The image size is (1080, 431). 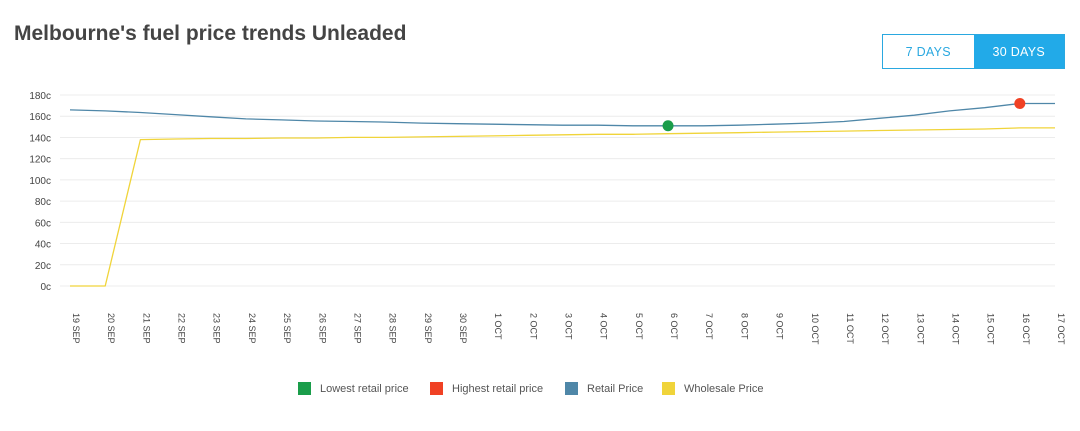 I want to click on legend-label-lowest: Lowest retail price, so click(x=364, y=388).